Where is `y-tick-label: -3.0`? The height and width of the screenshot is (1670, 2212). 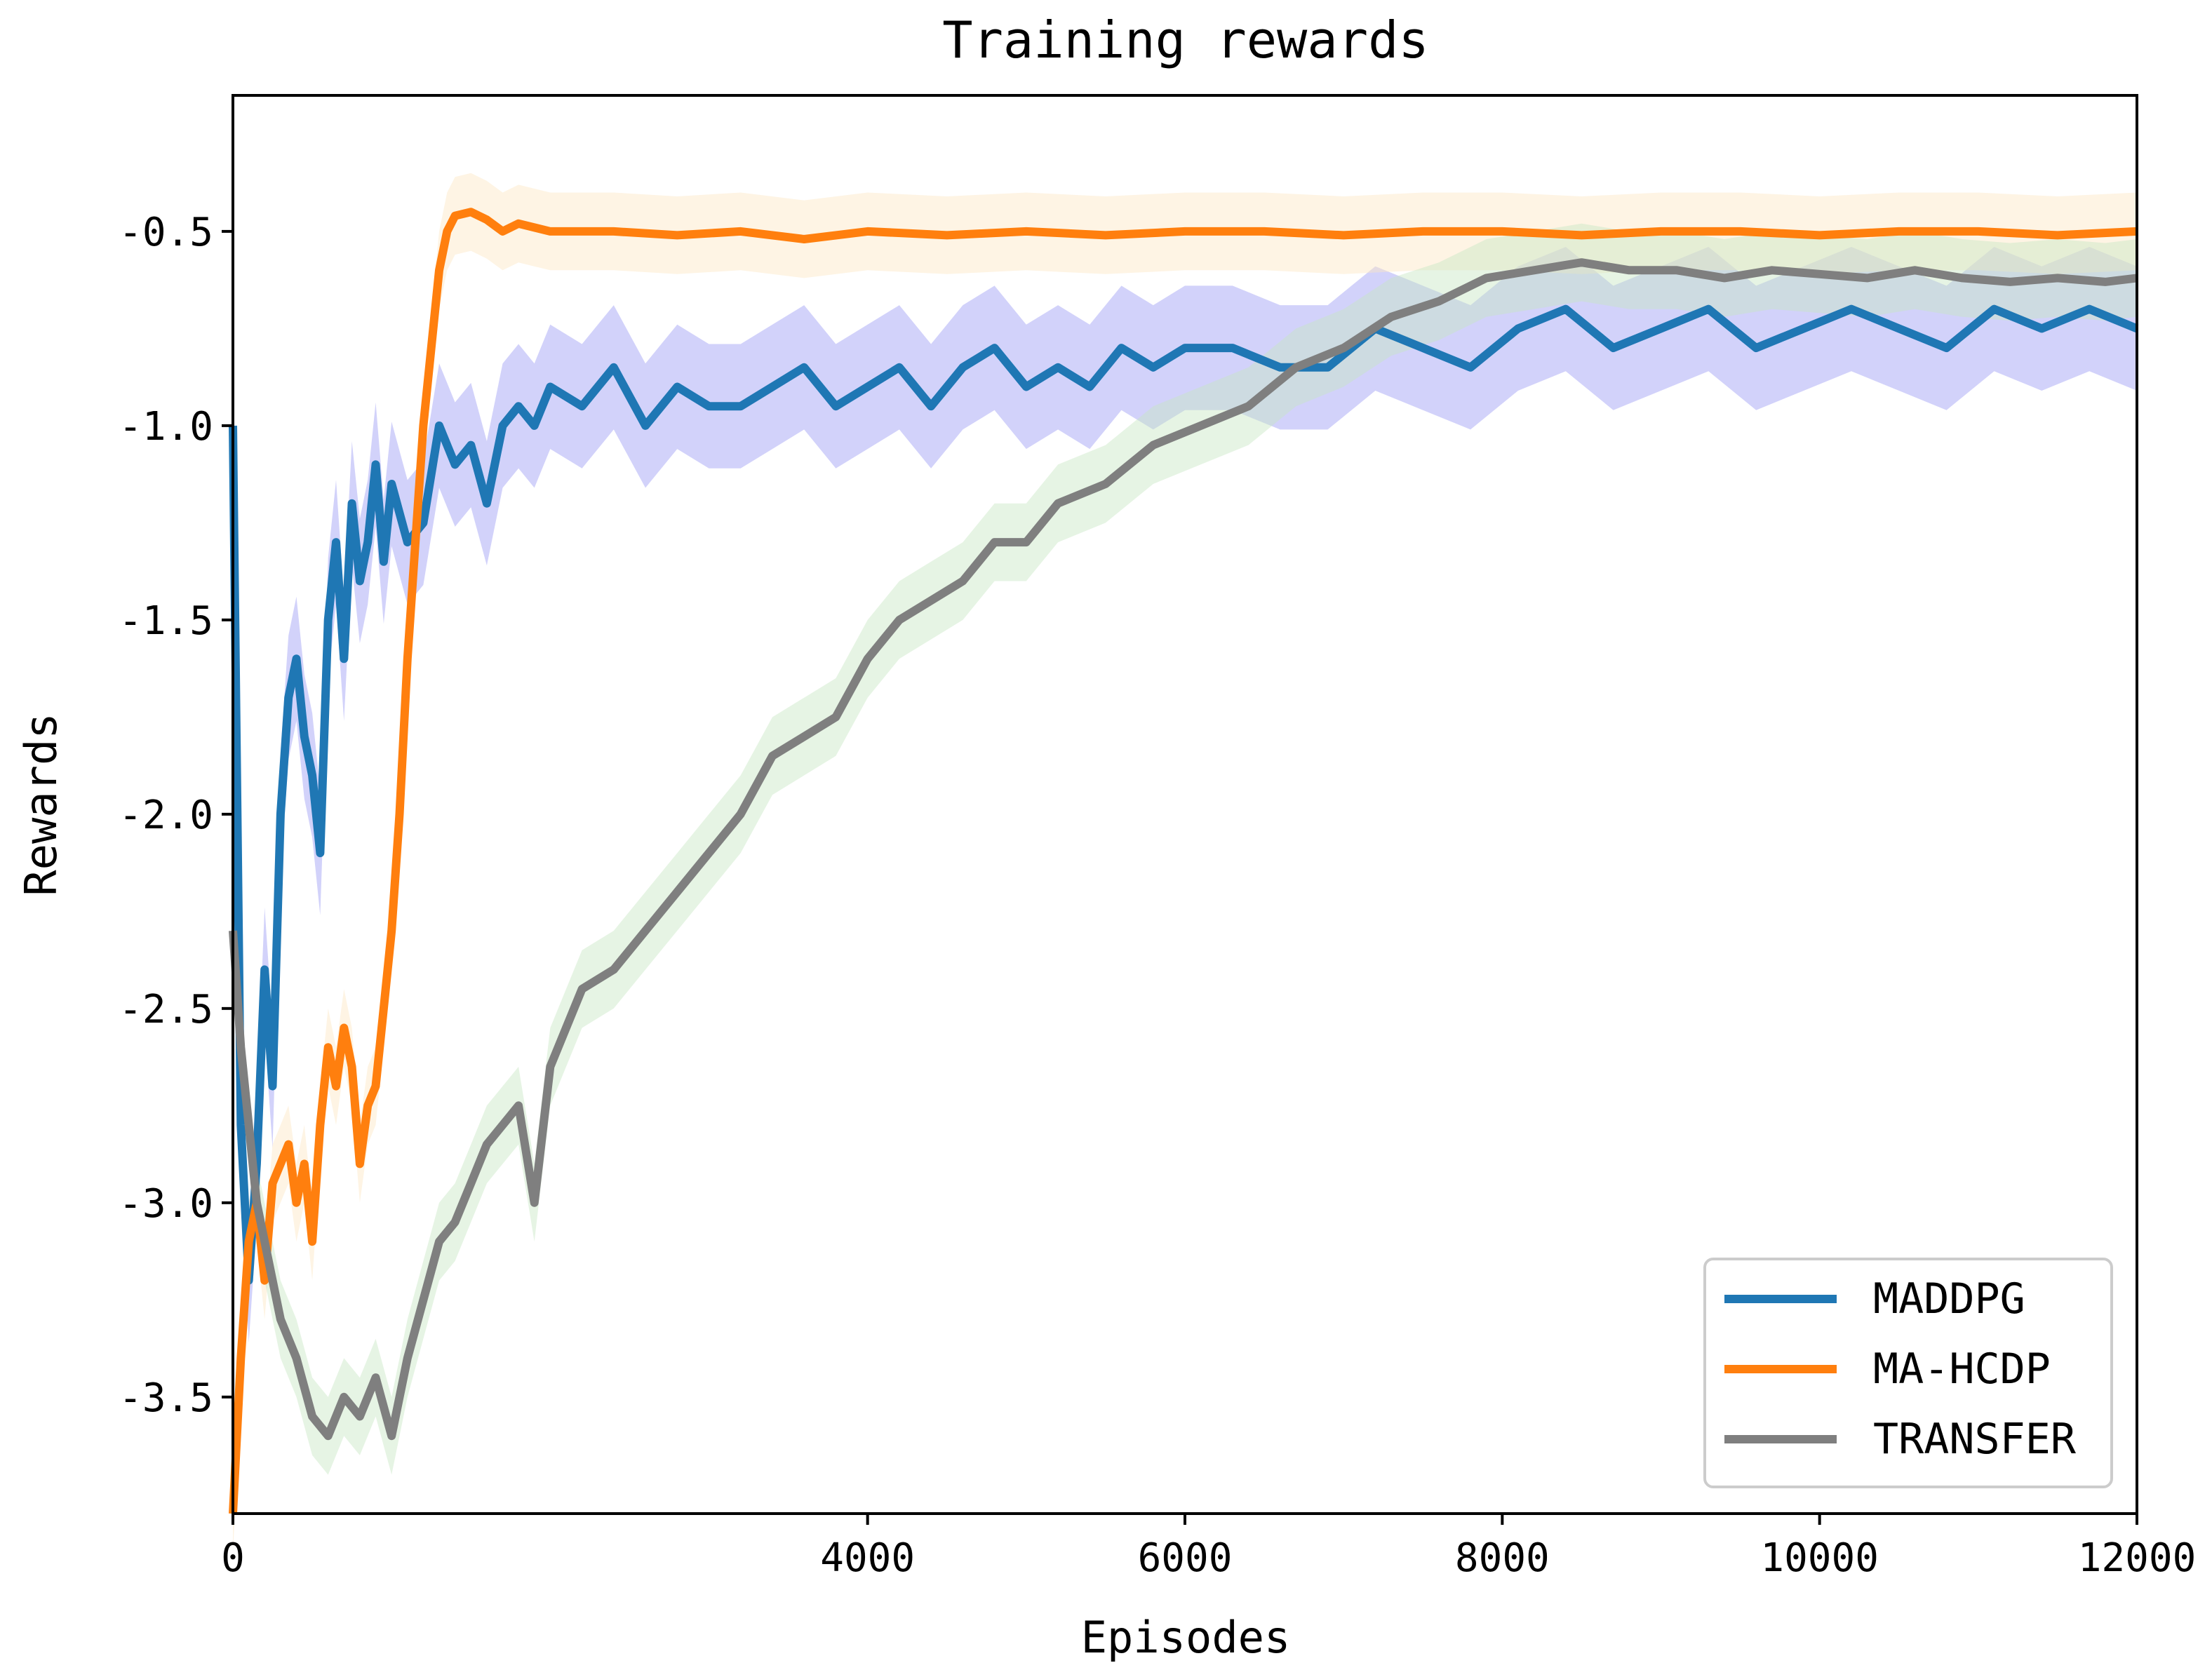 y-tick-label: -3.0 is located at coordinates (166, 1204).